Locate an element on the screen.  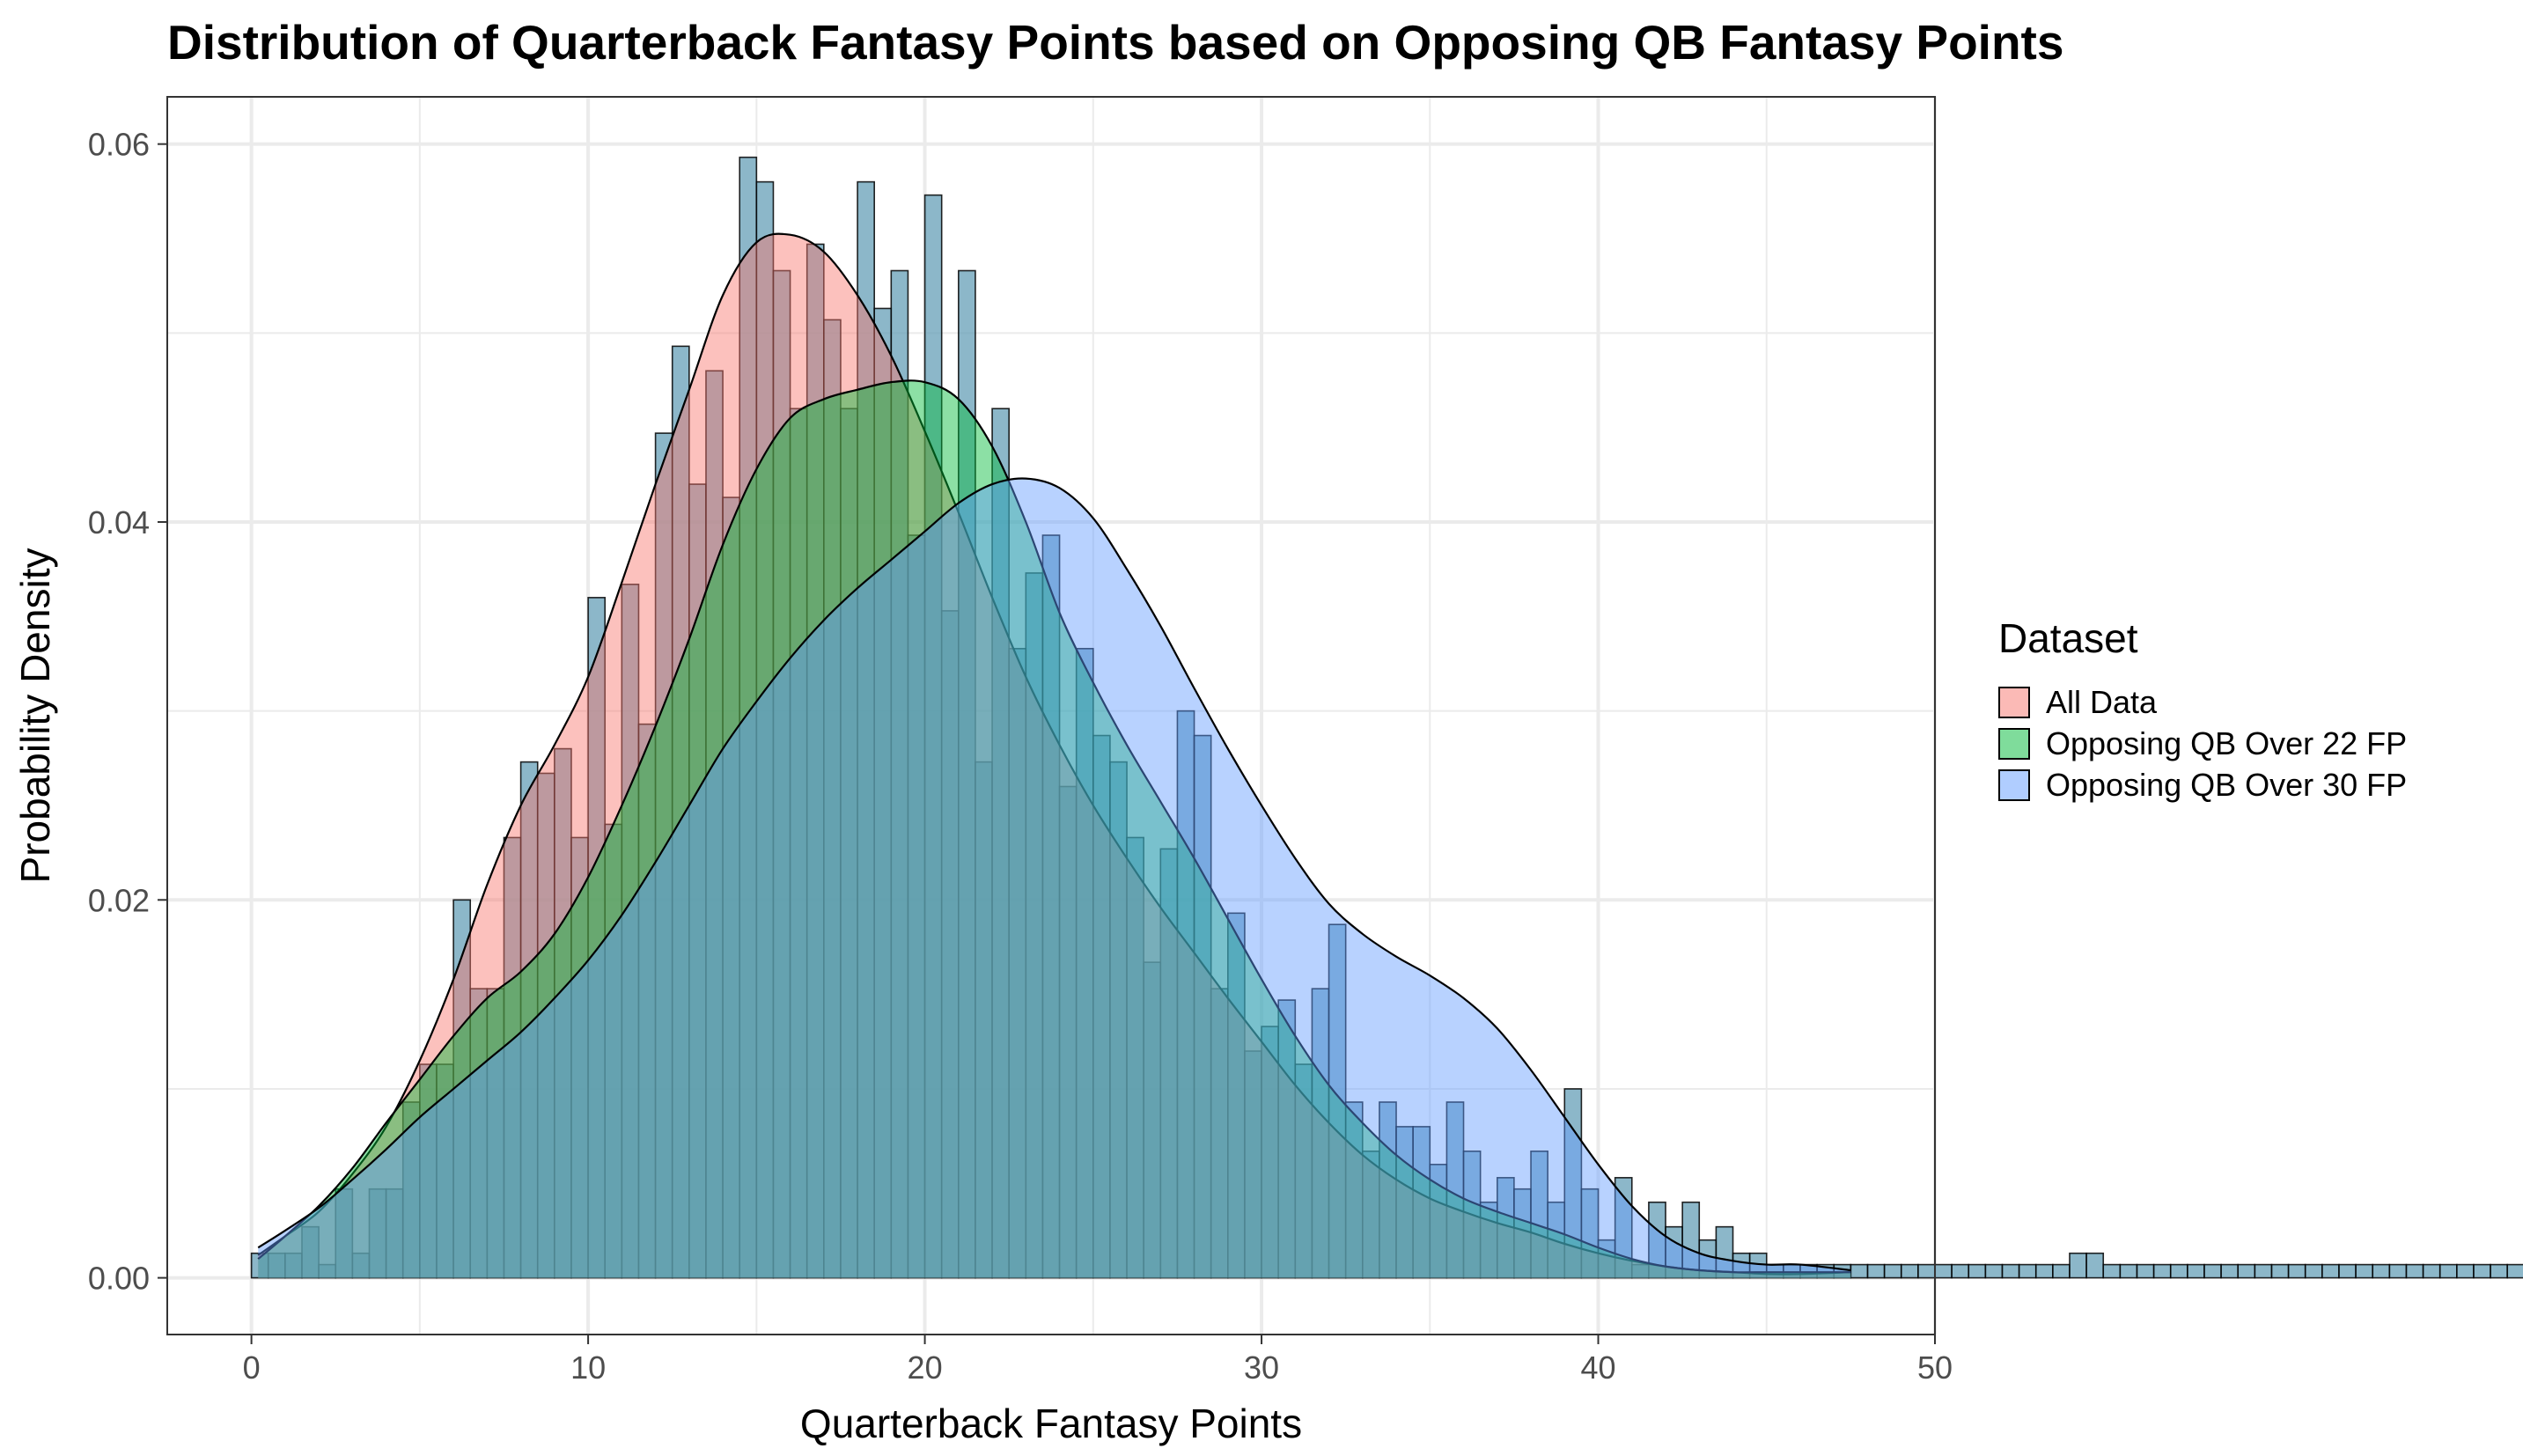
x-tick-label: 20 is located at coordinates (926, 1368).